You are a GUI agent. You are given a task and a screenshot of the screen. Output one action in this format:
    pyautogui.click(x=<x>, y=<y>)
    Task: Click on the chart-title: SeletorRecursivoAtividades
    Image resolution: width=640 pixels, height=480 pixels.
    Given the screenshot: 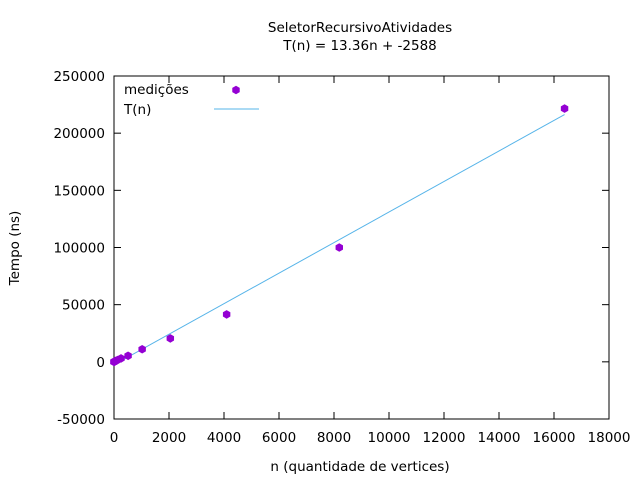 What is the action you would take?
    pyautogui.click(x=360, y=28)
    